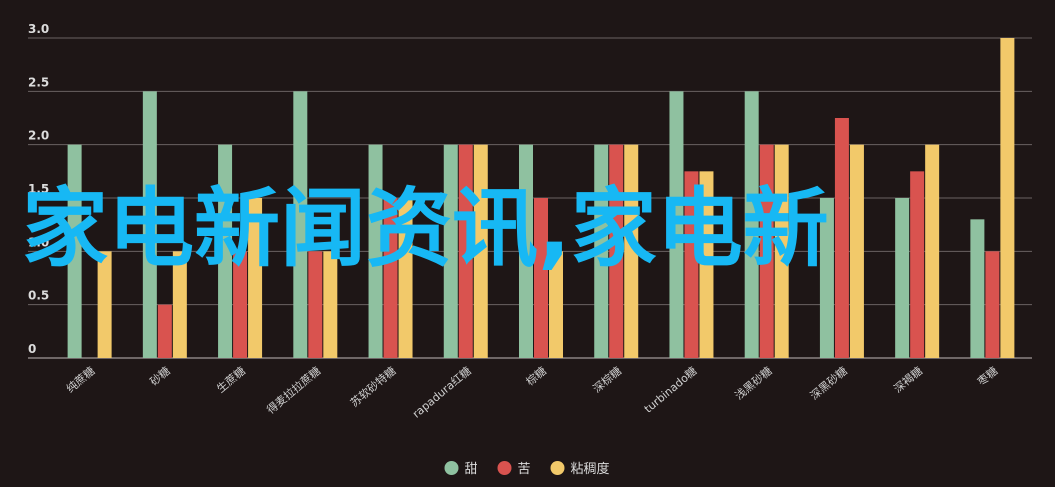 This screenshot has width=1055, height=487. What do you see at coordinates (38, 136) in the screenshot?
I see `y-tick-label: 2.0` at bounding box center [38, 136].